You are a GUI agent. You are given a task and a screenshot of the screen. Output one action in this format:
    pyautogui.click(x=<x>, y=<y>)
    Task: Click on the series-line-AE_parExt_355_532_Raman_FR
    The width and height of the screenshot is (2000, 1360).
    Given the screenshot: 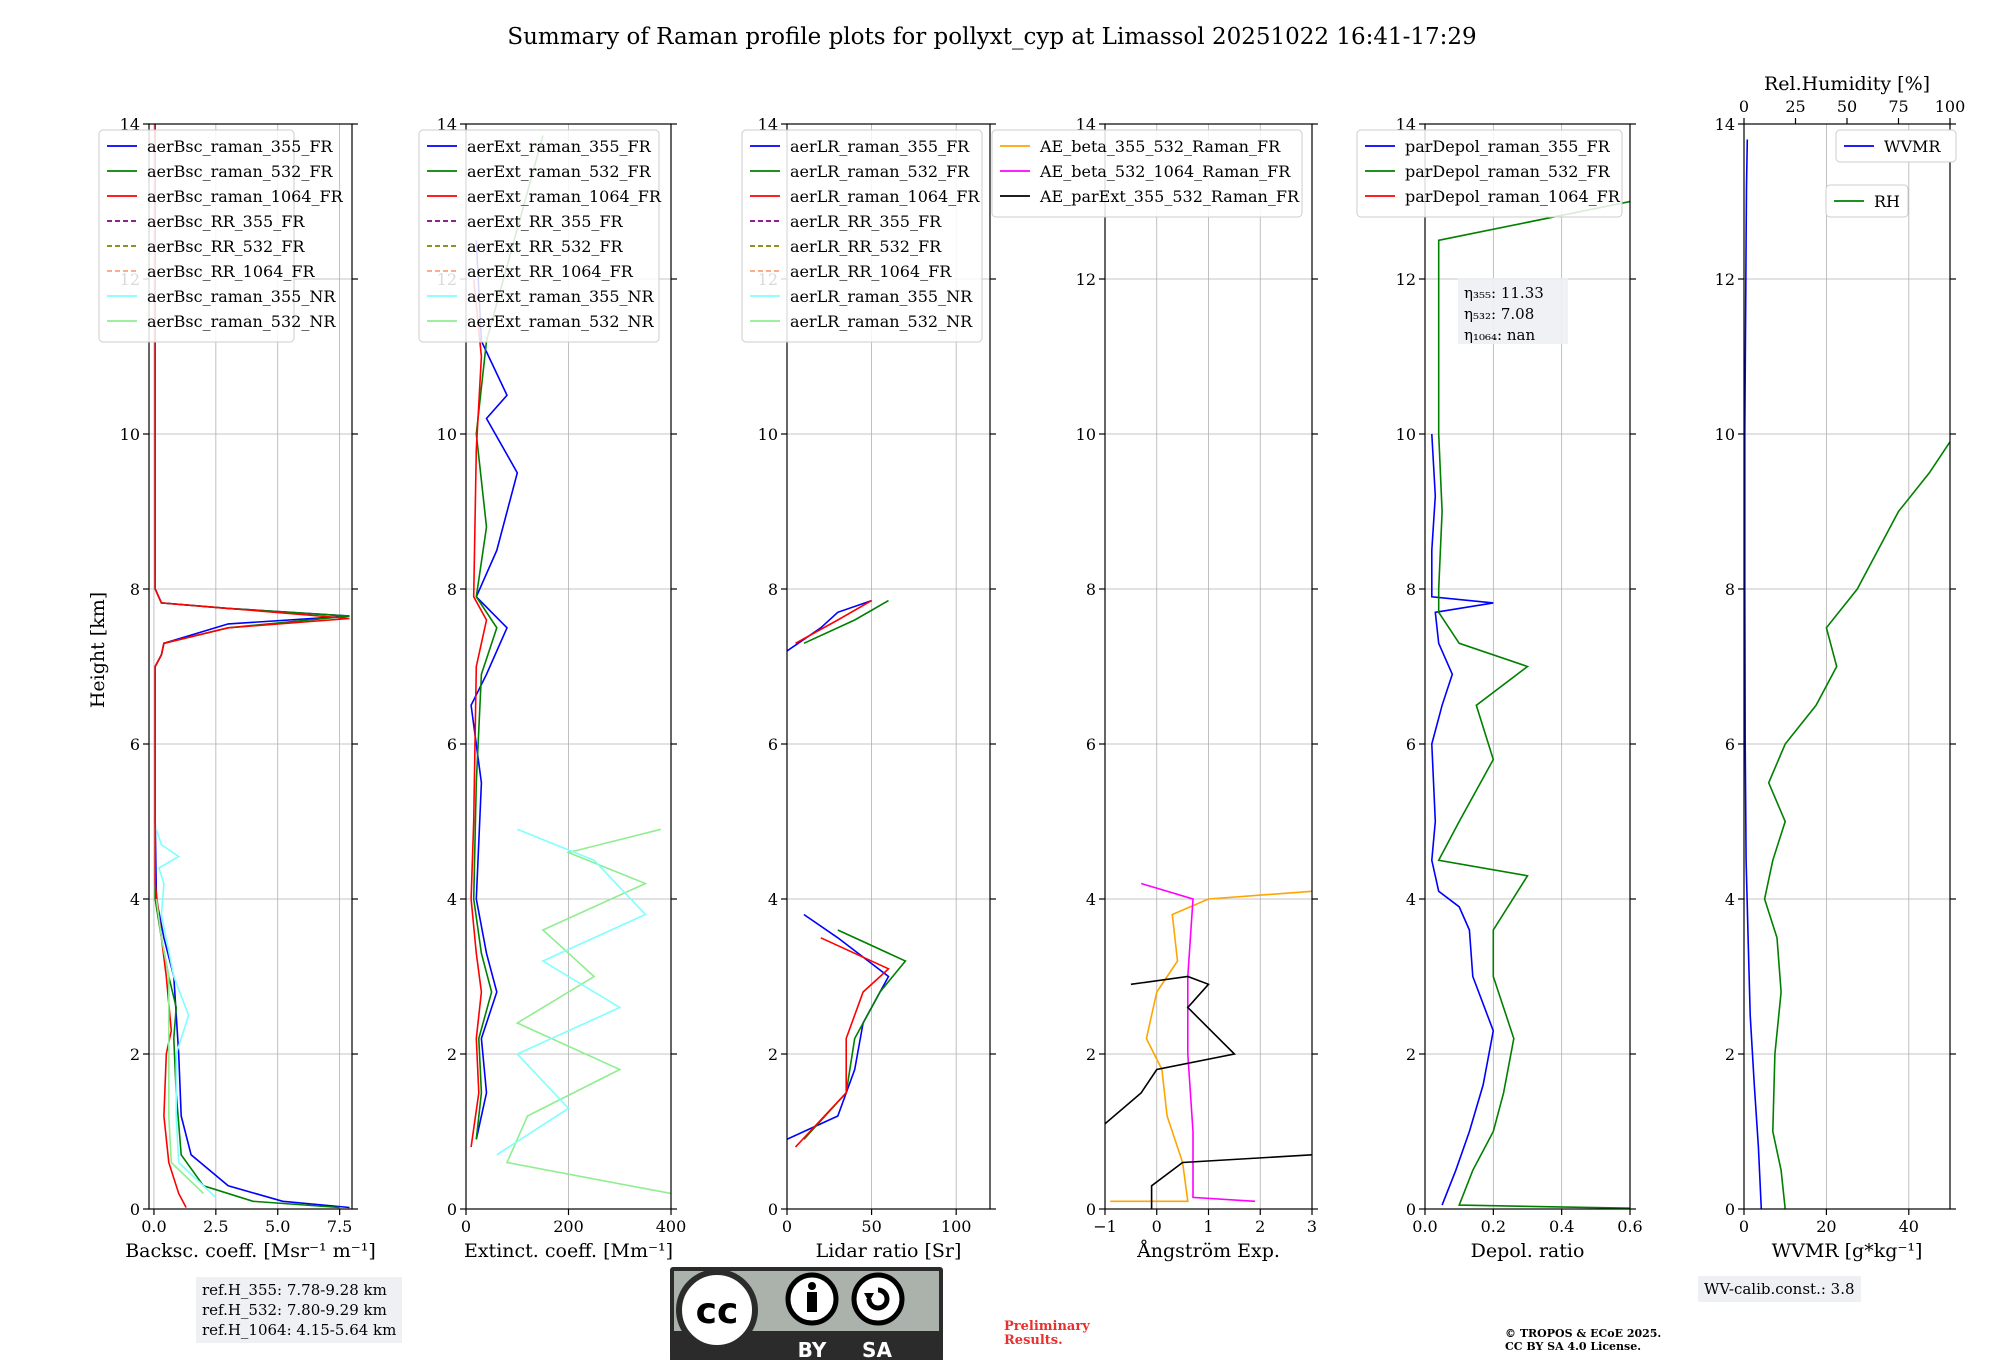 What is the action you would take?
    pyautogui.click(x=1231, y=1181)
    